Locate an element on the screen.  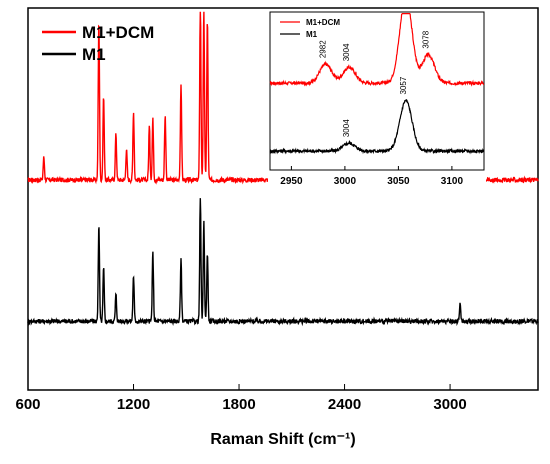
x-tick-label-2400: 2400 is located at coordinates (344, 404).